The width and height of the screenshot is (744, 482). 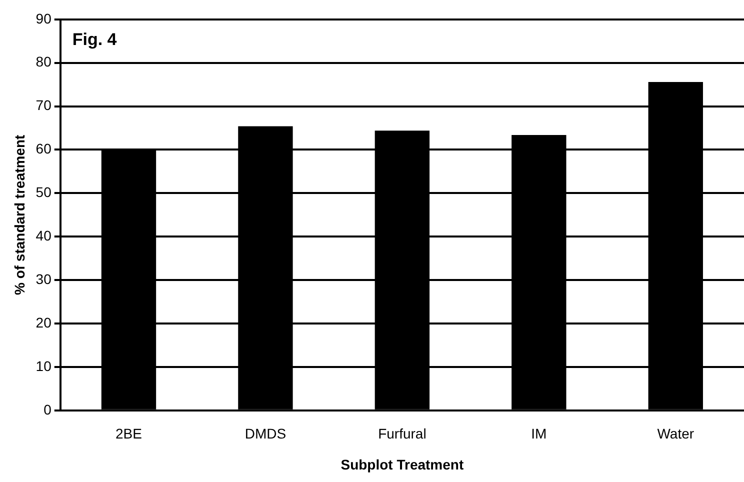 I want to click on y-tick-label: 70, so click(x=44, y=105).